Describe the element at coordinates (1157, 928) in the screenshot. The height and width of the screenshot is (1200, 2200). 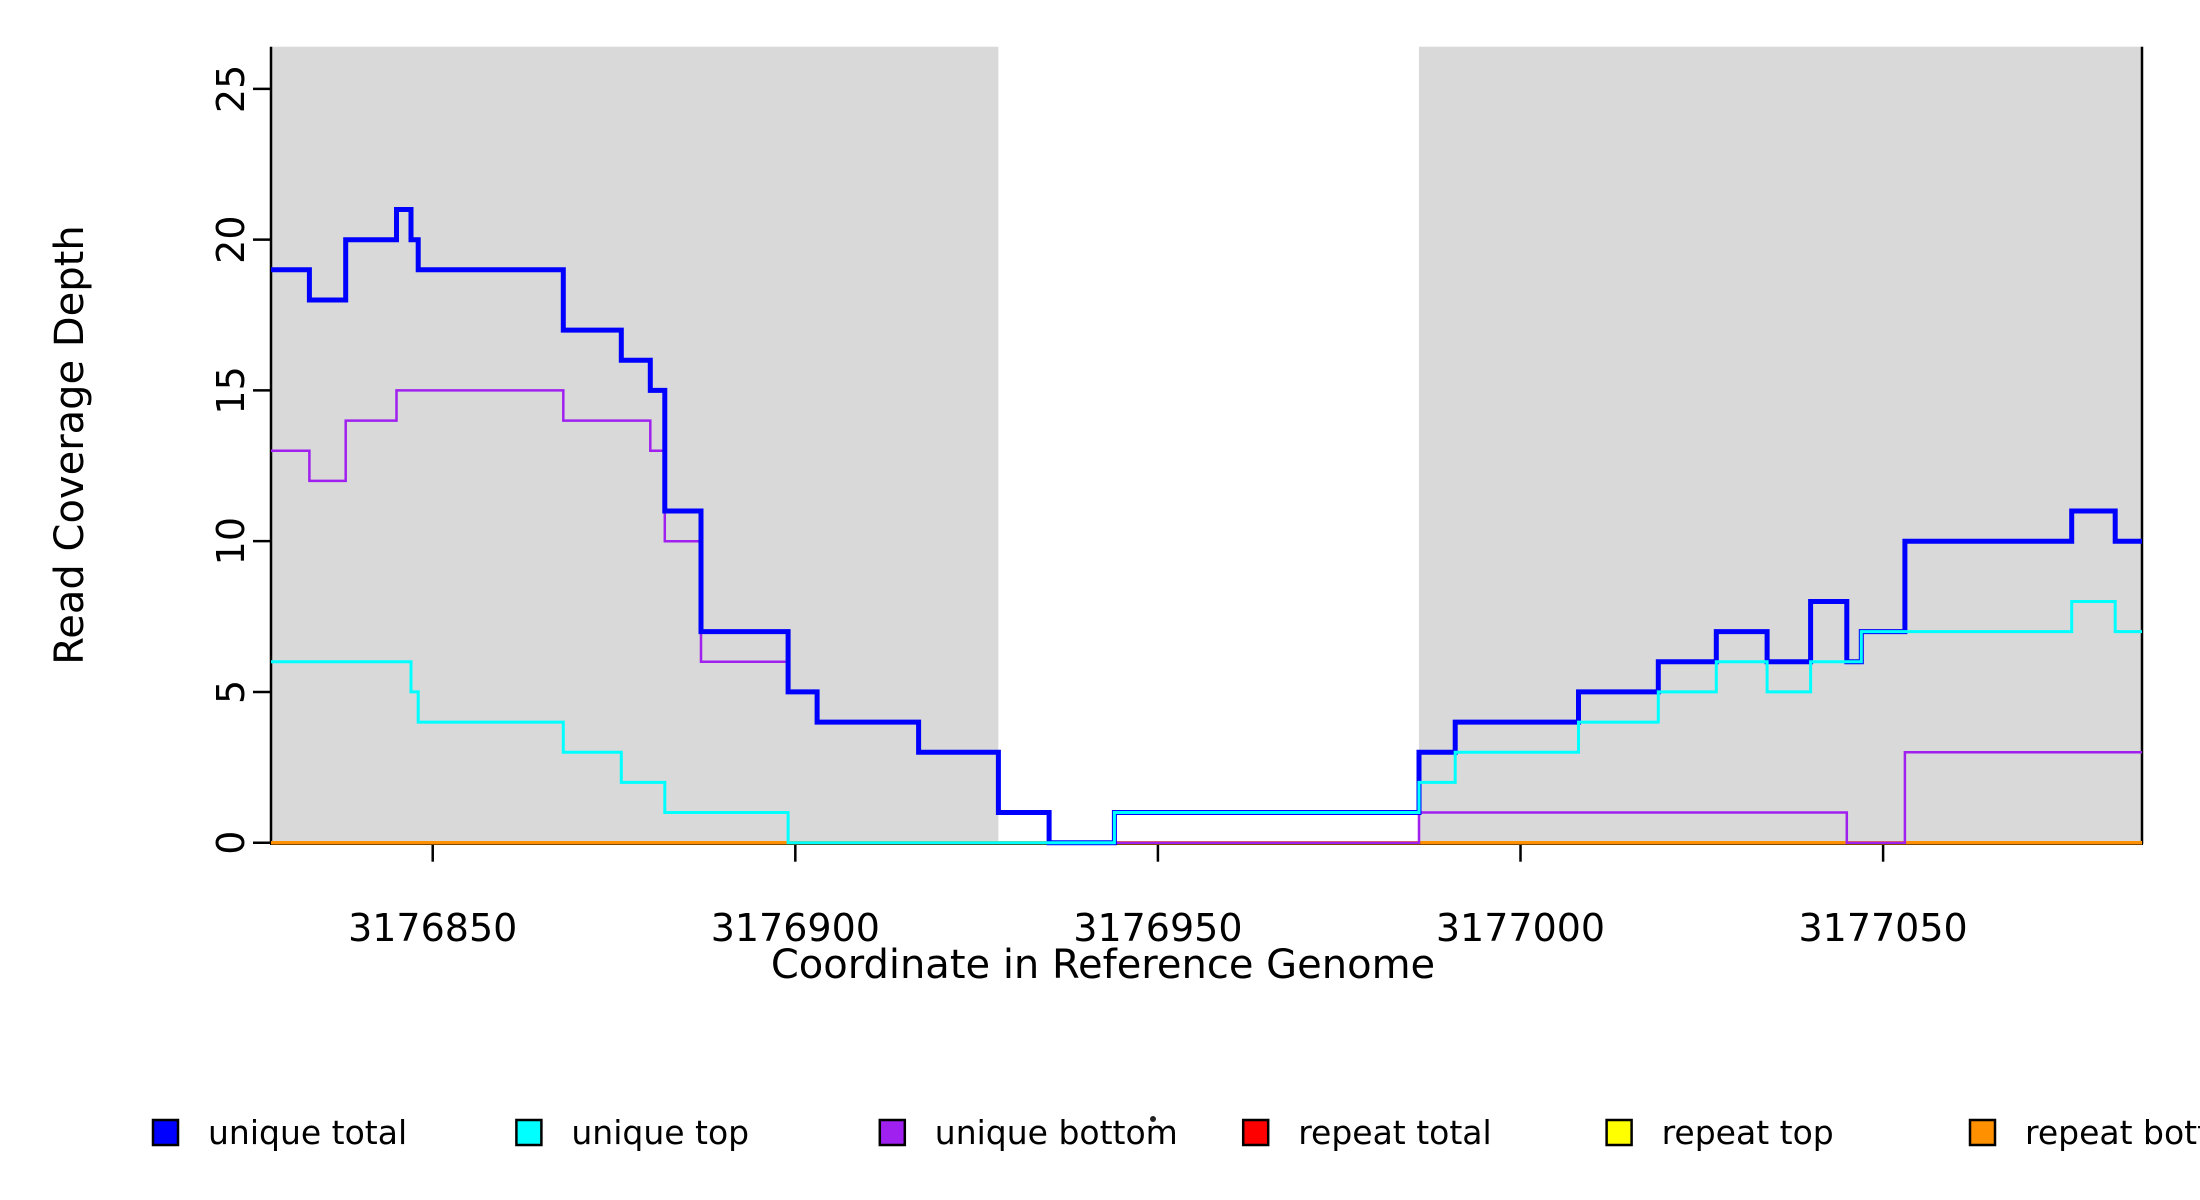
I see `x-tick-label: 3176950` at that location.